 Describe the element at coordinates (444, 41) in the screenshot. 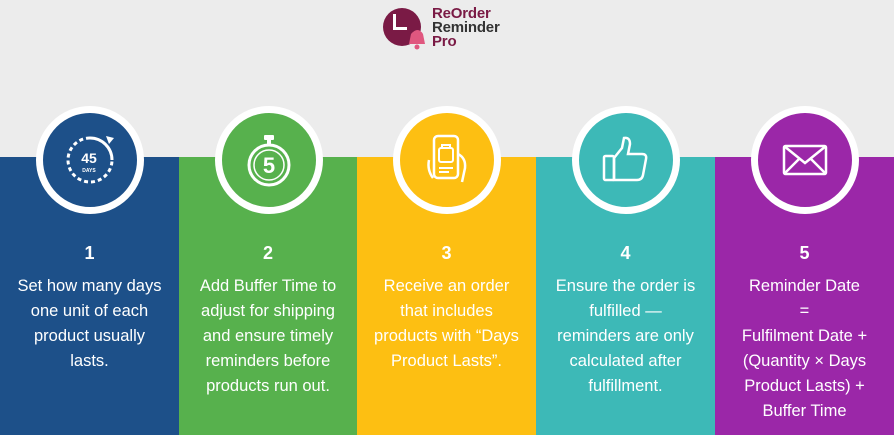

I see `brand-line-3: Pro` at that location.